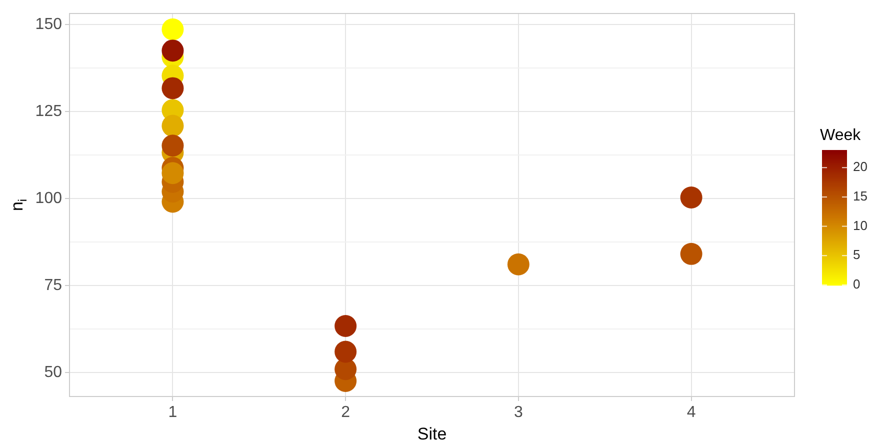 This screenshot has height=445, width=881. What do you see at coordinates (48, 24) in the screenshot?
I see `y-tick-label: 150` at bounding box center [48, 24].